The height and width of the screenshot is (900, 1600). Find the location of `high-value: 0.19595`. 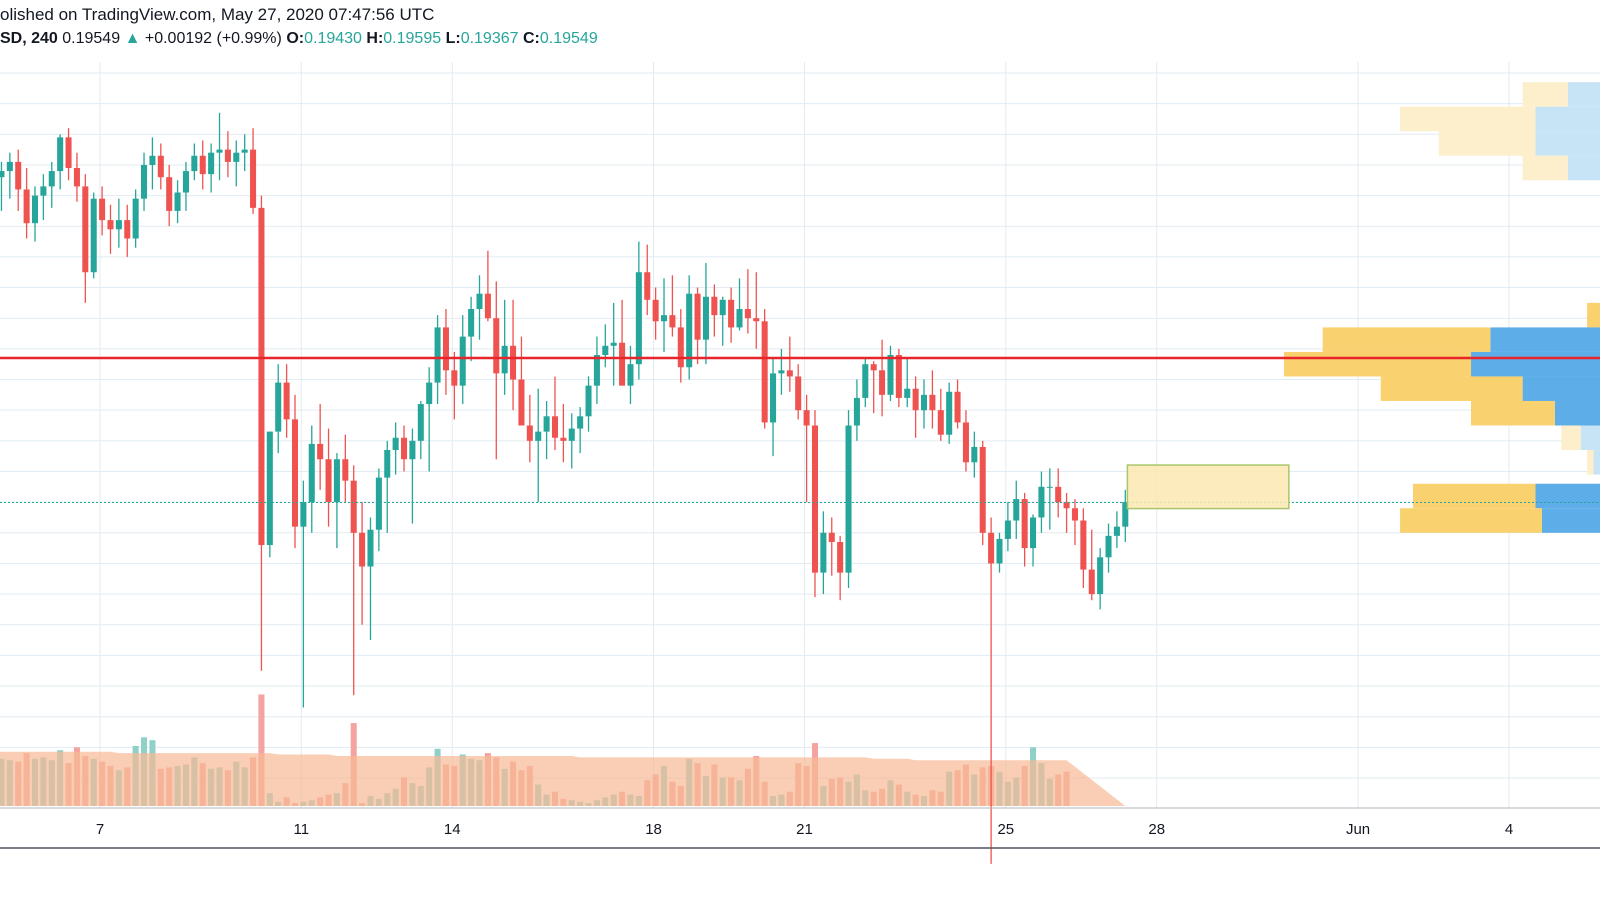

high-value: 0.19595 is located at coordinates (412, 38).